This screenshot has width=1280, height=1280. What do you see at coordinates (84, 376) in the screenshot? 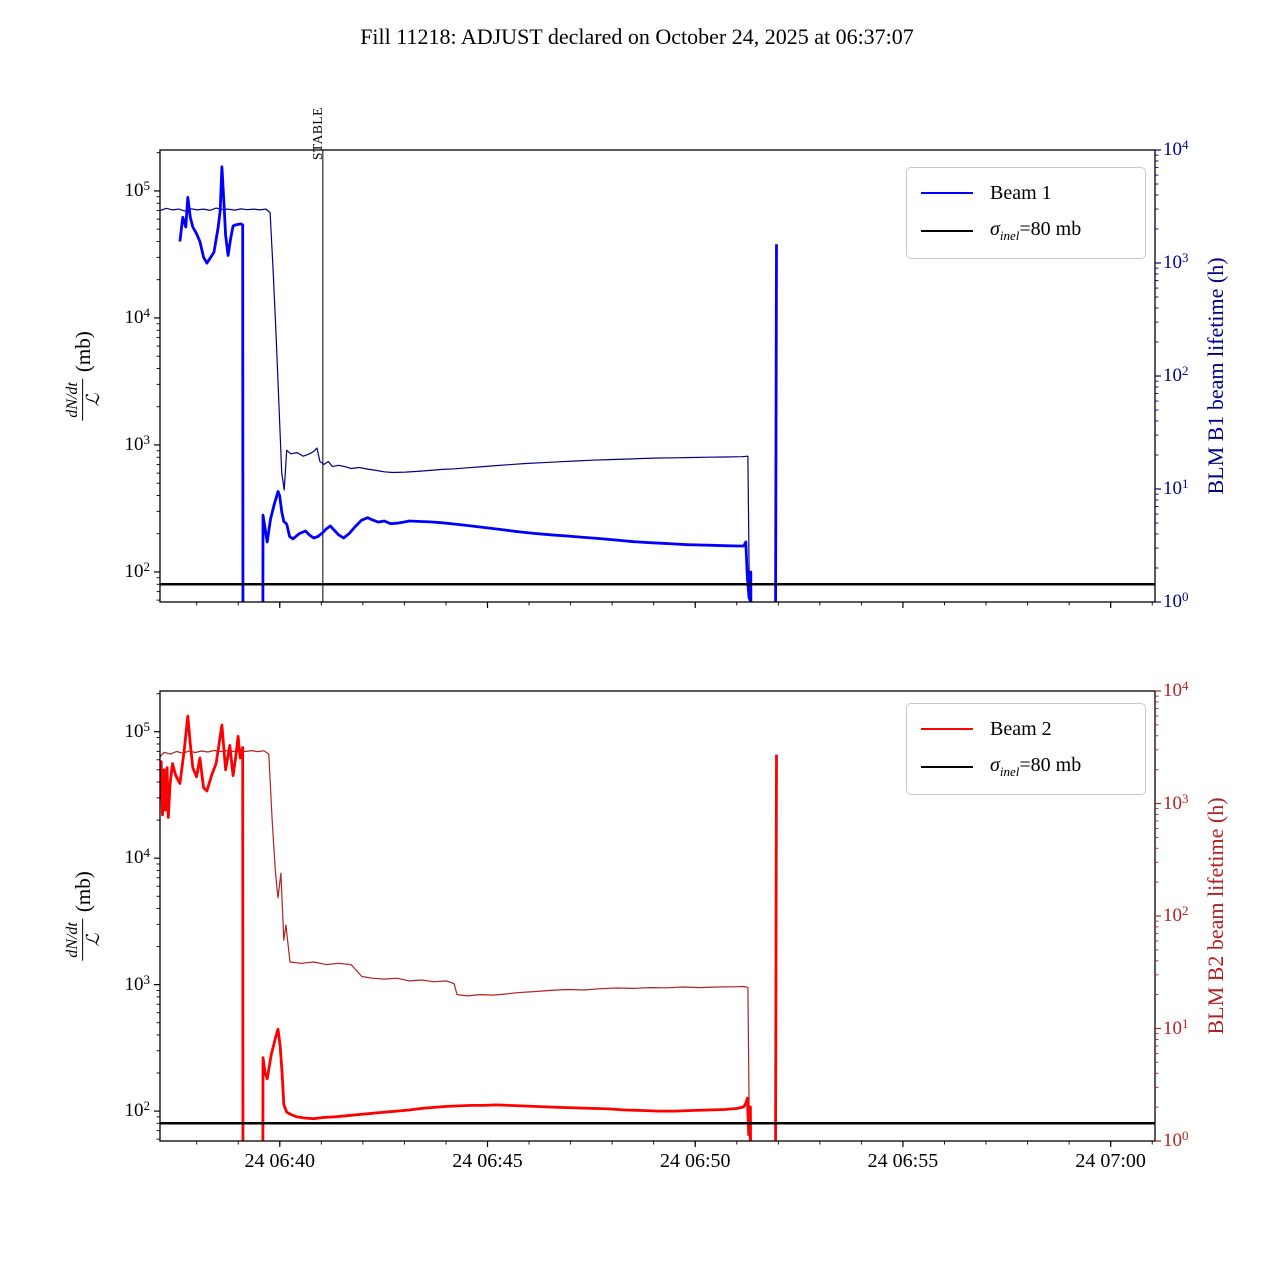
I see `y-axis-title-top-left: dN/dt ℒ (mb)` at bounding box center [84, 376].